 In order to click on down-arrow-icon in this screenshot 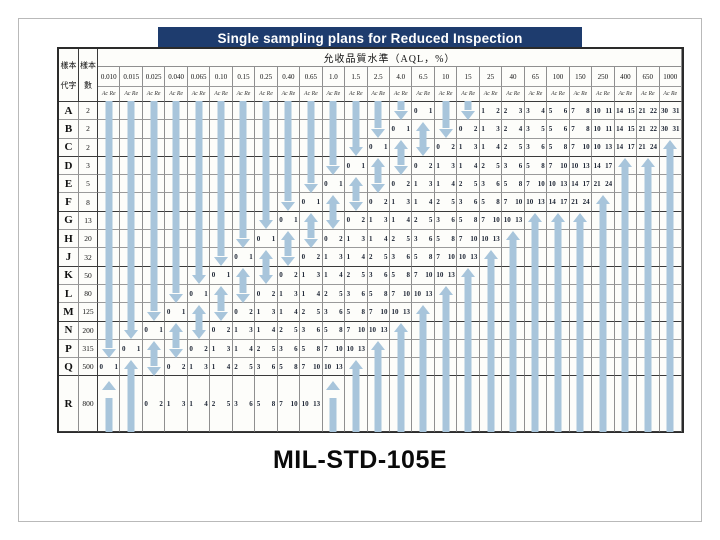, I will do `click(378, 179)`.